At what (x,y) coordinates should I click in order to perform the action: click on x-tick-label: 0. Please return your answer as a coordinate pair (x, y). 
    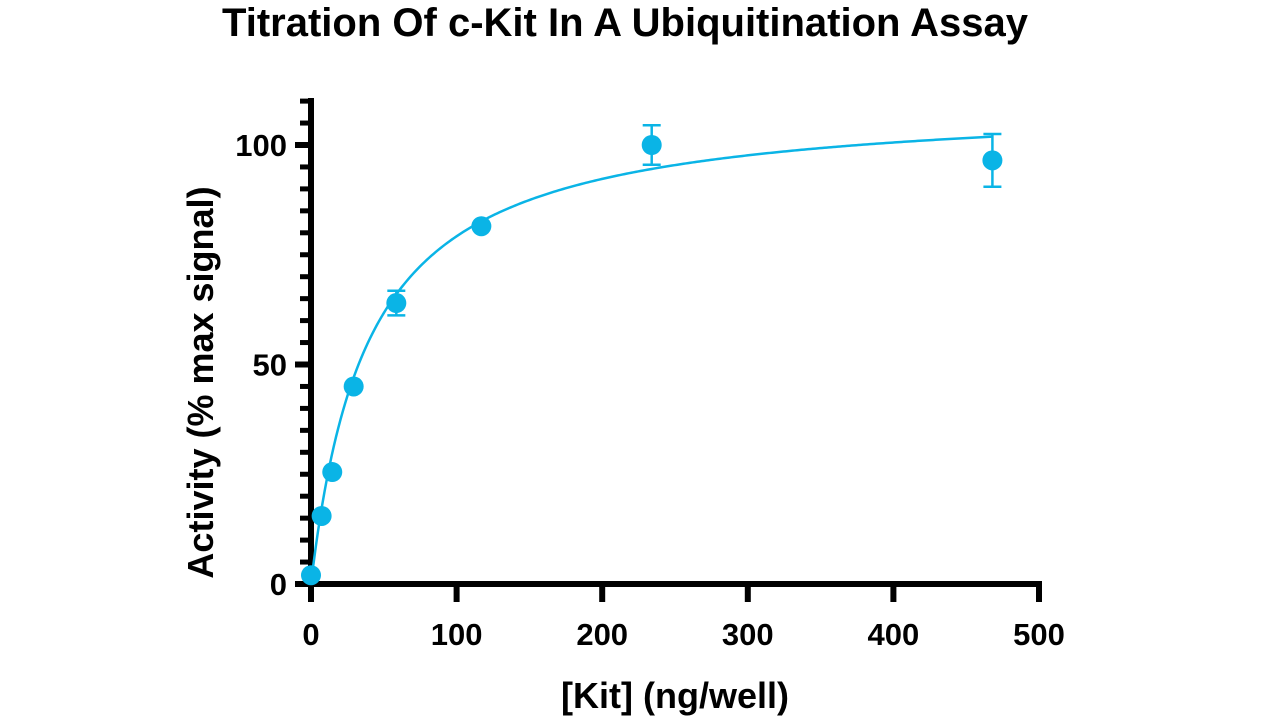
    Looking at the image, I should click on (310, 634).